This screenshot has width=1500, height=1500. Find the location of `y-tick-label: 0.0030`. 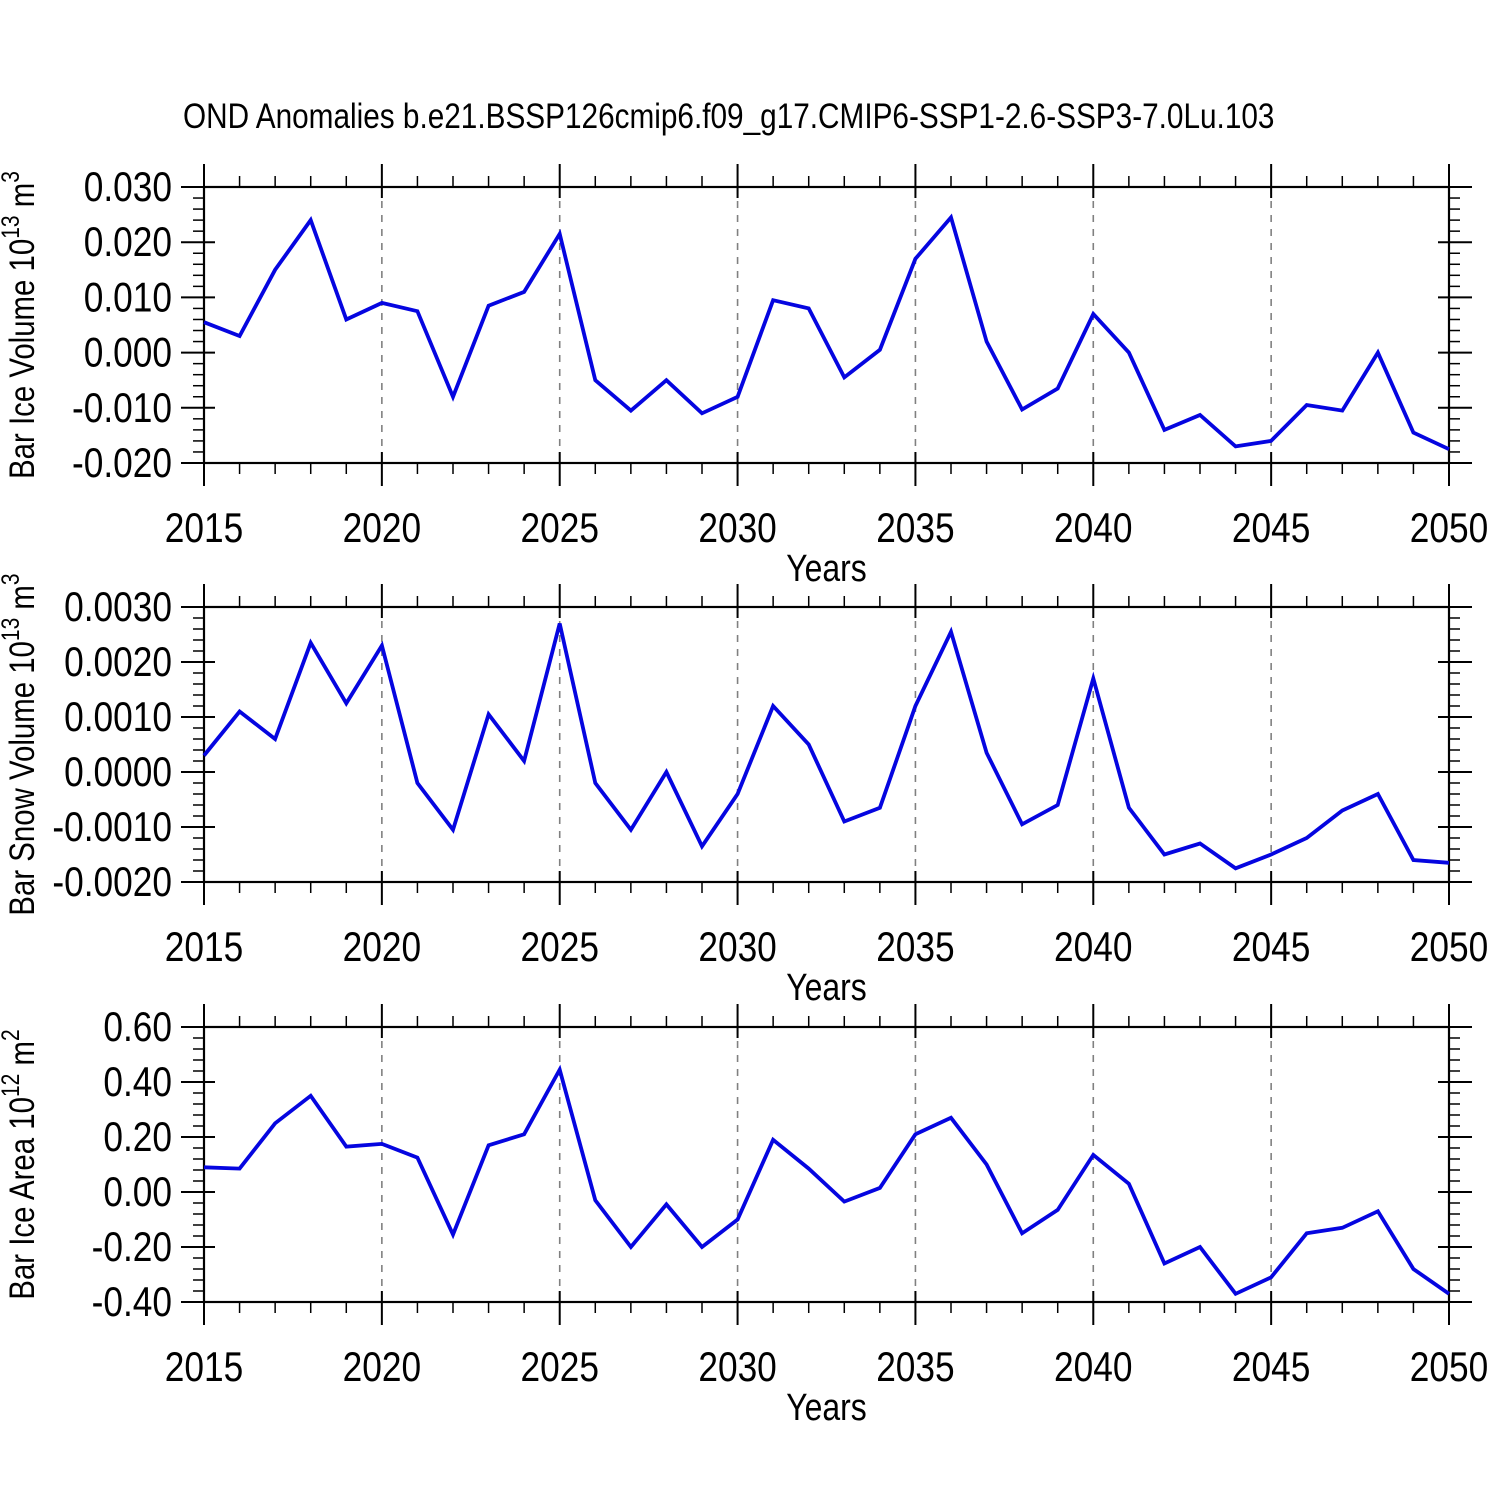

y-tick-label: 0.0030 is located at coordinates (118, 607).